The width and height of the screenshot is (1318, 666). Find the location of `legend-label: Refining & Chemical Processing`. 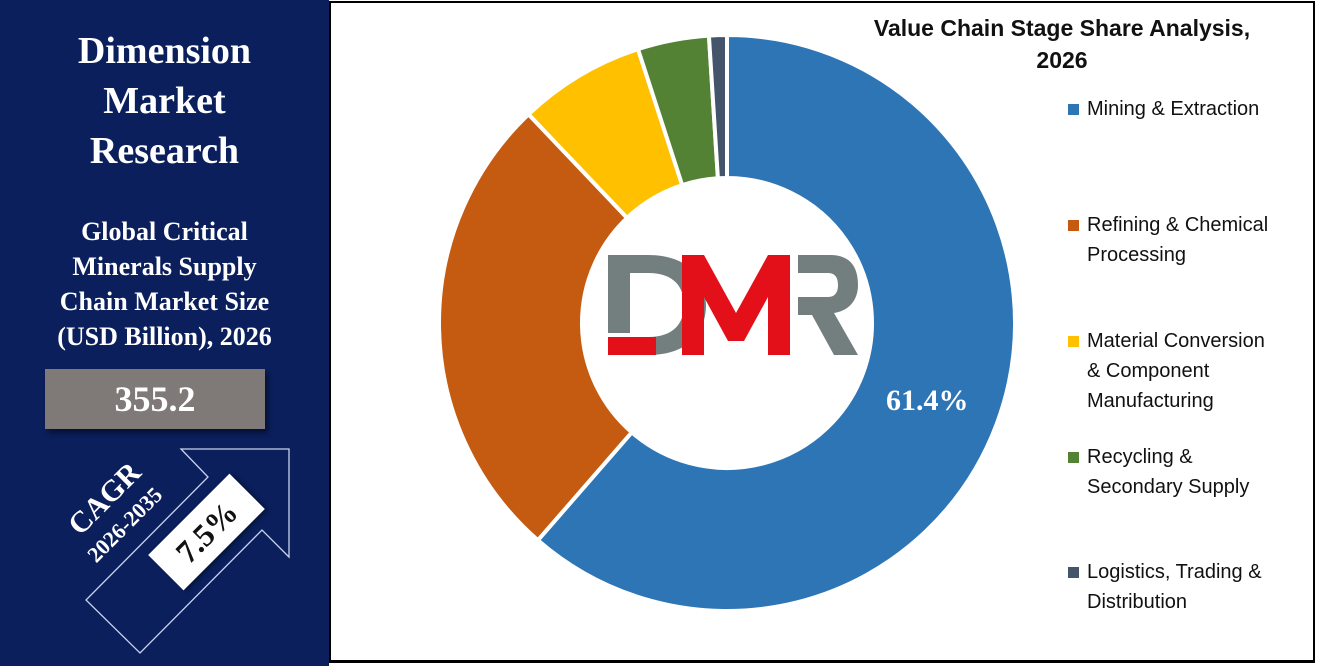

legend-label: Refining & Chemical Processing is located at coordinates (1178, 240).